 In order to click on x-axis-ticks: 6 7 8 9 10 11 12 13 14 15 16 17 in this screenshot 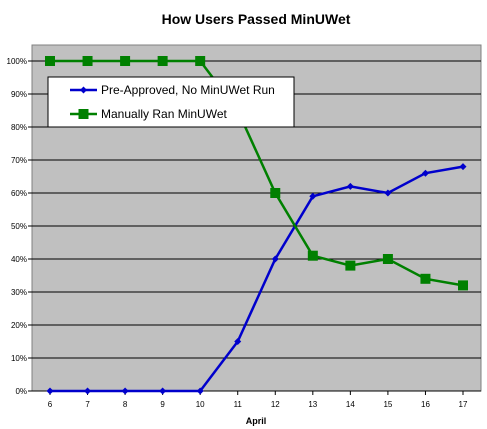, I will do `click(258, 400)`.